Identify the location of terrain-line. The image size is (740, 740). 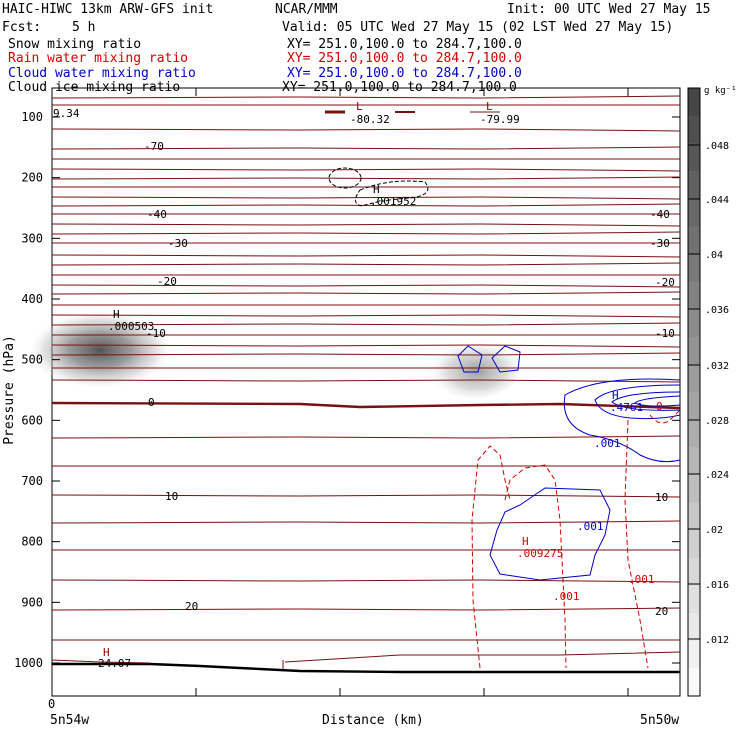
(366, 668).